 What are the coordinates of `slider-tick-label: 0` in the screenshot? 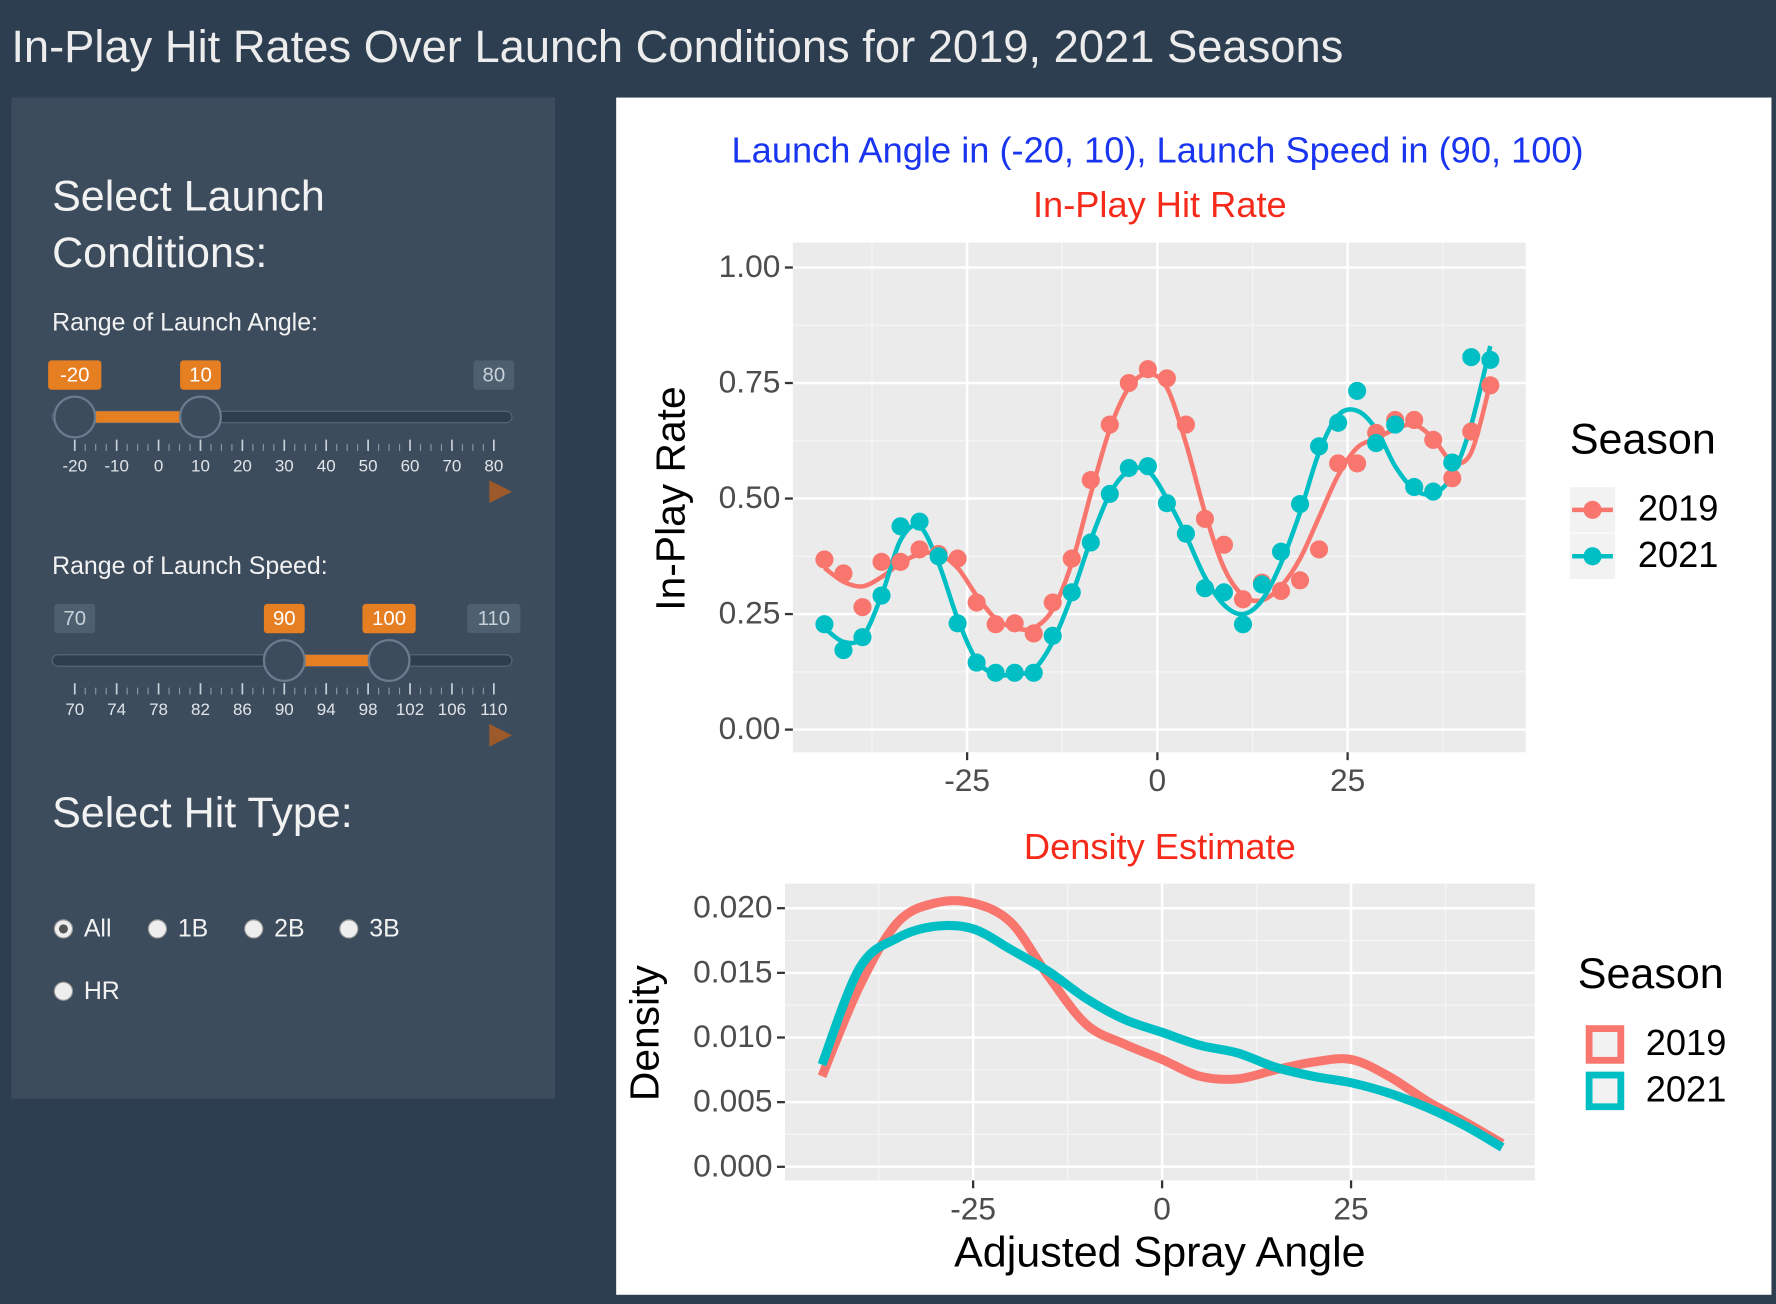 It's located at (158, 465).